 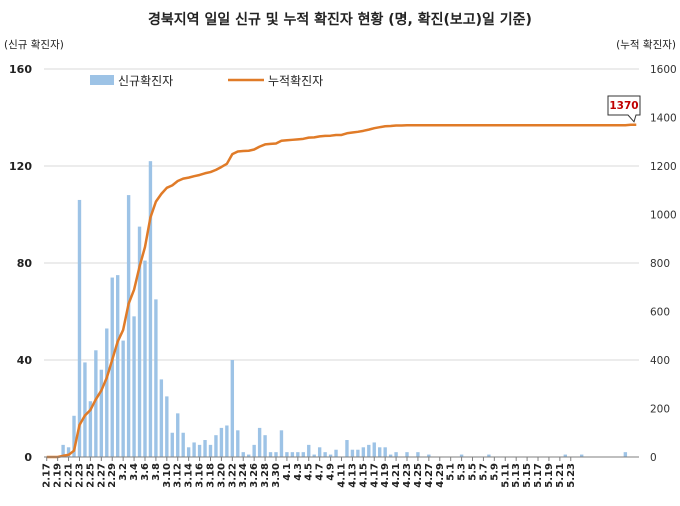 I want to click on x-tick-label: 4.13, so click(x=352, y=475).